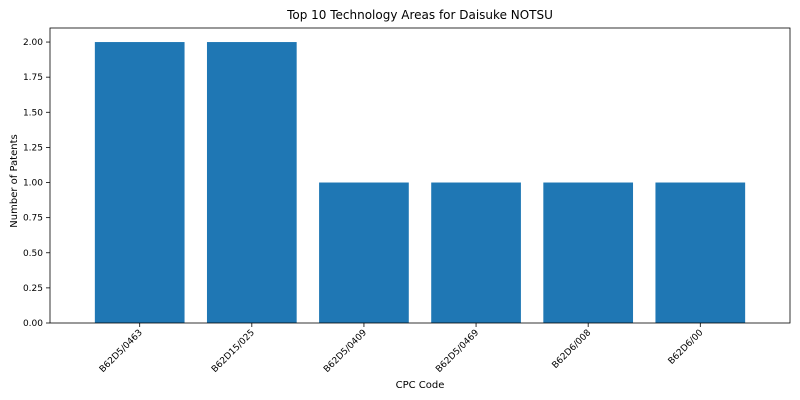 This screenshot has width=800, height=400. I want to click on y-tick-label: 2.00, so click(33, 43).